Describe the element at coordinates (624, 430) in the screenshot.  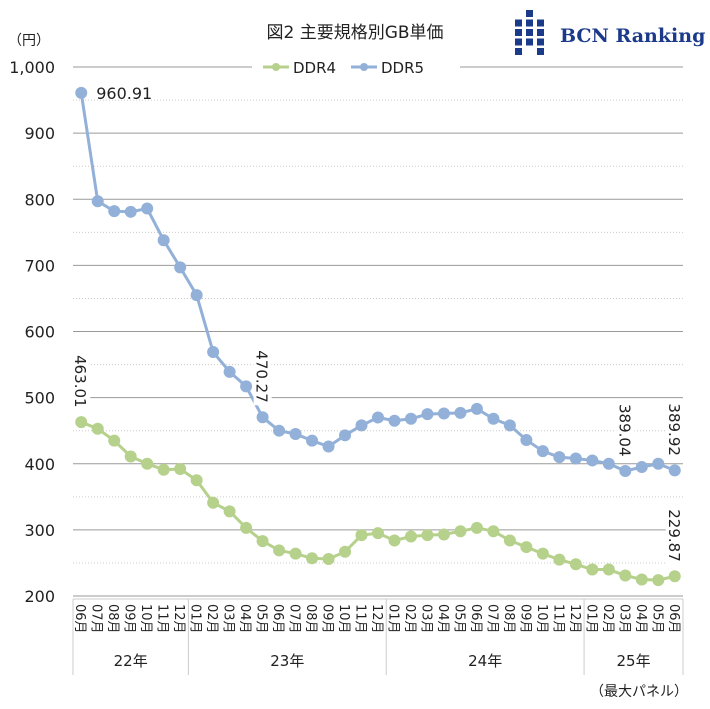
I see `data-label: 389.04` at that location.